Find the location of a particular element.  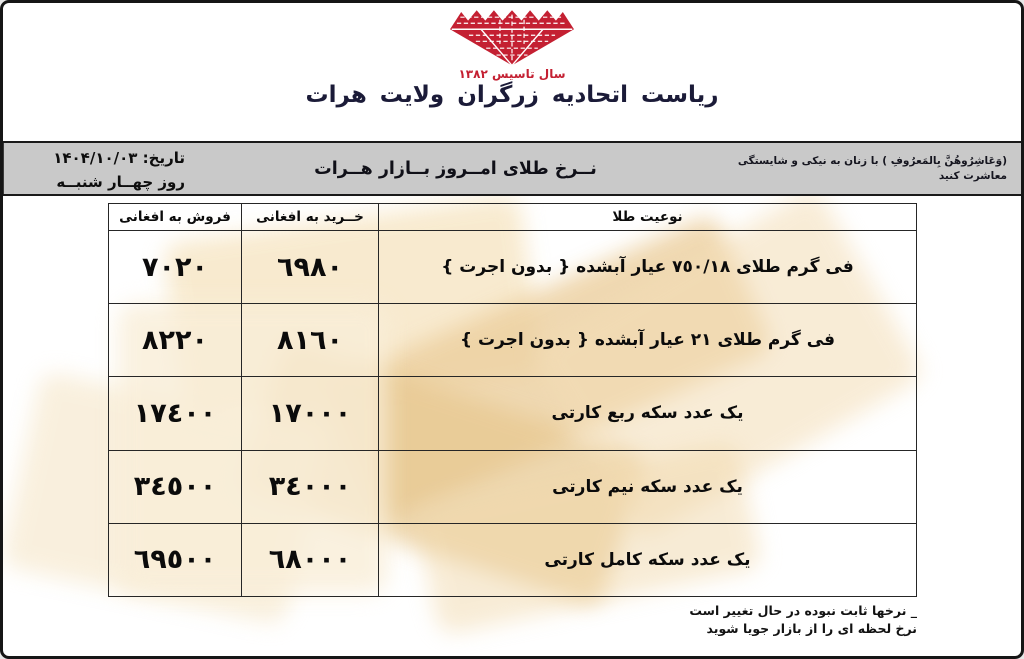

table-row: یک عدد سکه ربع کارتی ١٧٠٠٠ ١٧٤٠٠ is located at coordinates (512, 413).